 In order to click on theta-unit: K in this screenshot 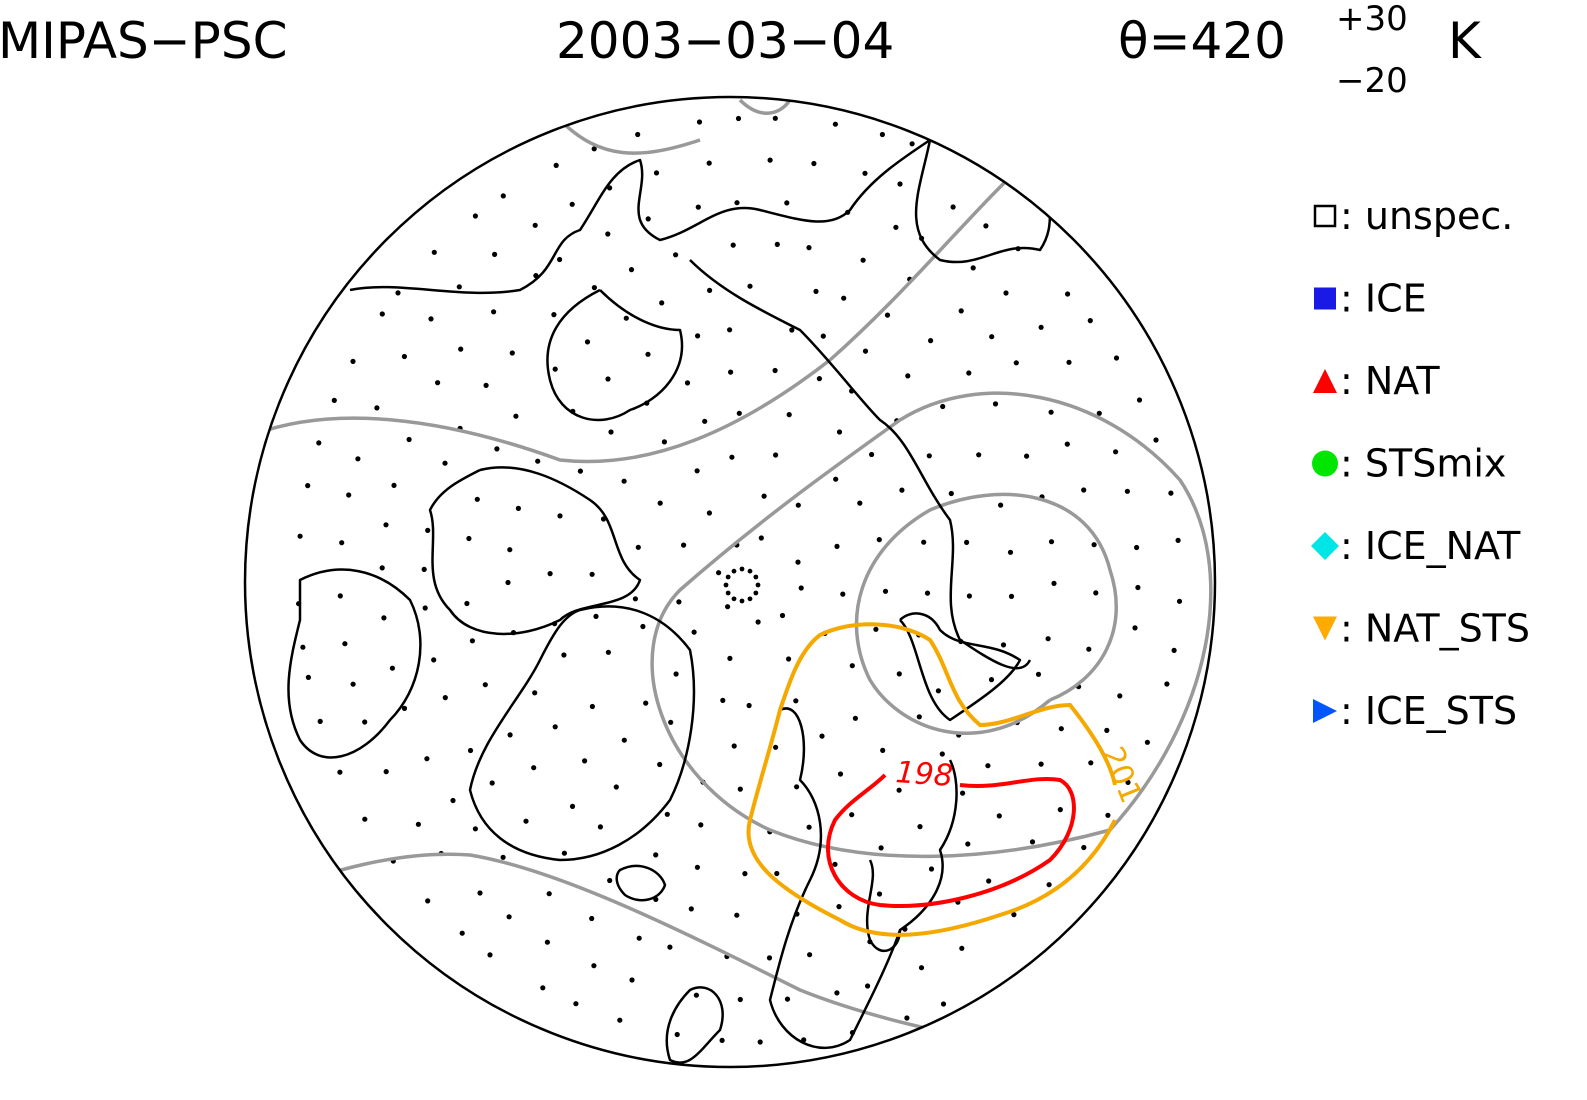, I will do `click(1465, 41)`.